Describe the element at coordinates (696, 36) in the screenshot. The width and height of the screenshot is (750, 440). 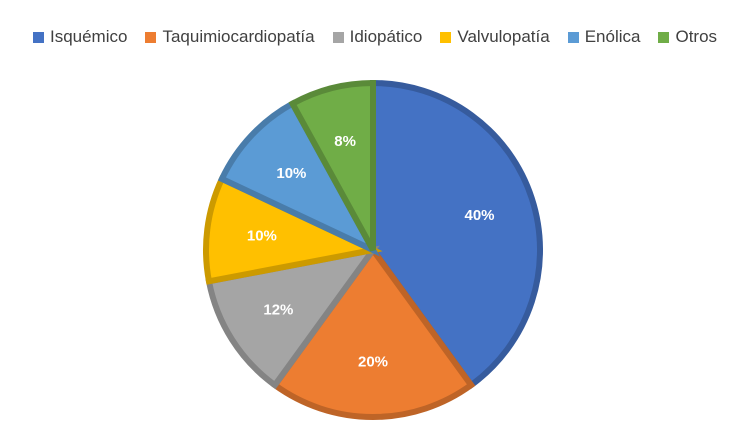
I see `legend-label: Otros` at that location.